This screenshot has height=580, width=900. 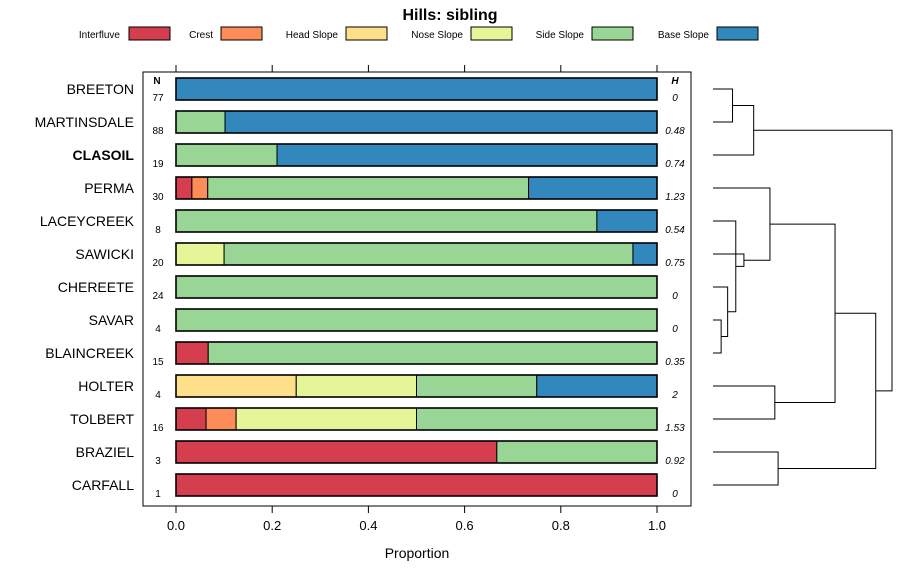 I want to click on x-tick-label-0: 0.0, so click(x=176, y=525).